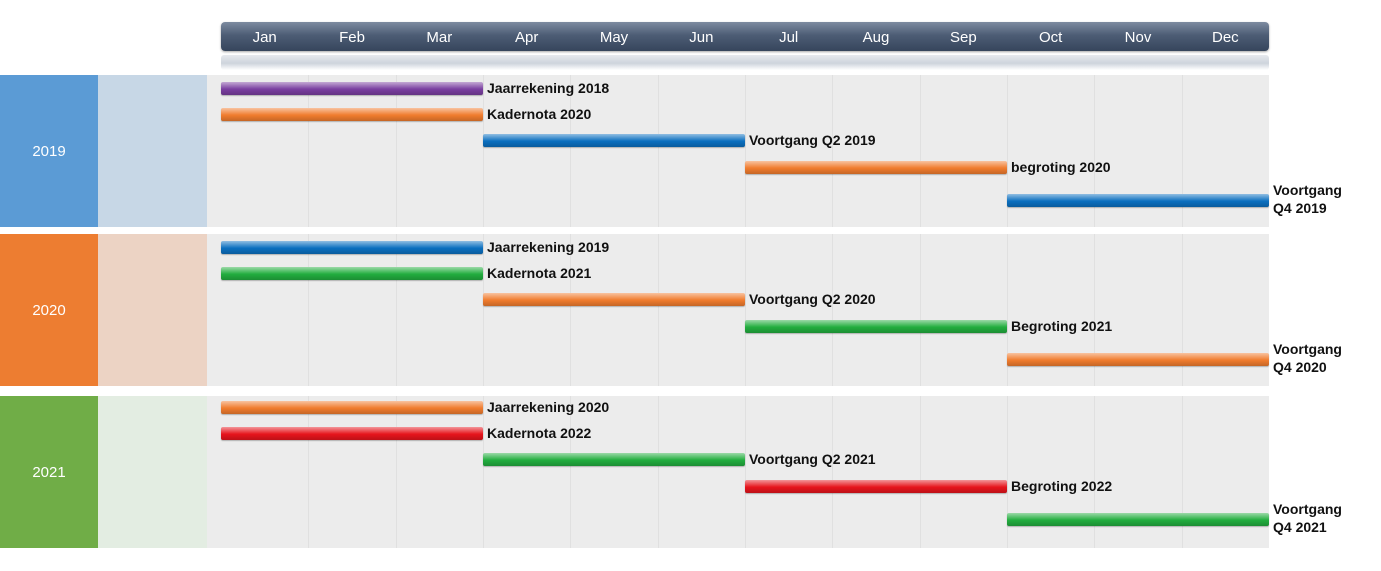  What do you see at coordinates (1307, 358) in the screenshot?
I see `task-label: Voortgang Q4 2020` at bounding box center [1307, 358].